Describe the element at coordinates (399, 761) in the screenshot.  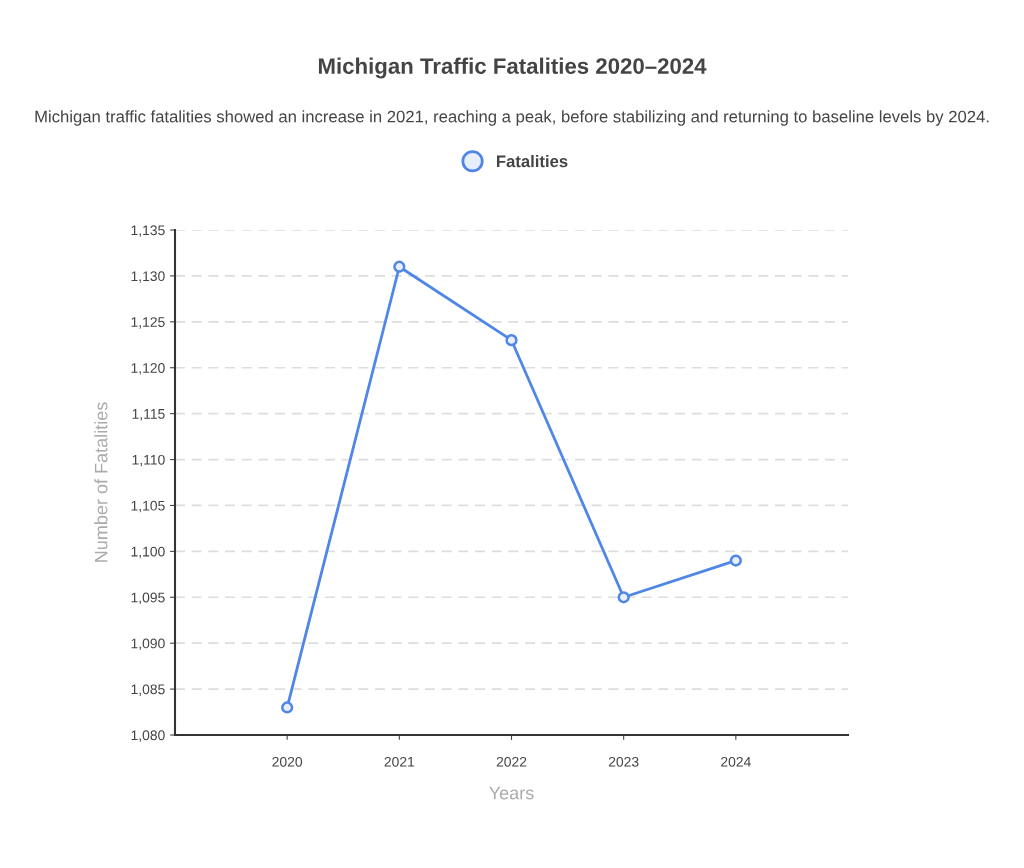
I see `x-tick-label: 2021` at that location.